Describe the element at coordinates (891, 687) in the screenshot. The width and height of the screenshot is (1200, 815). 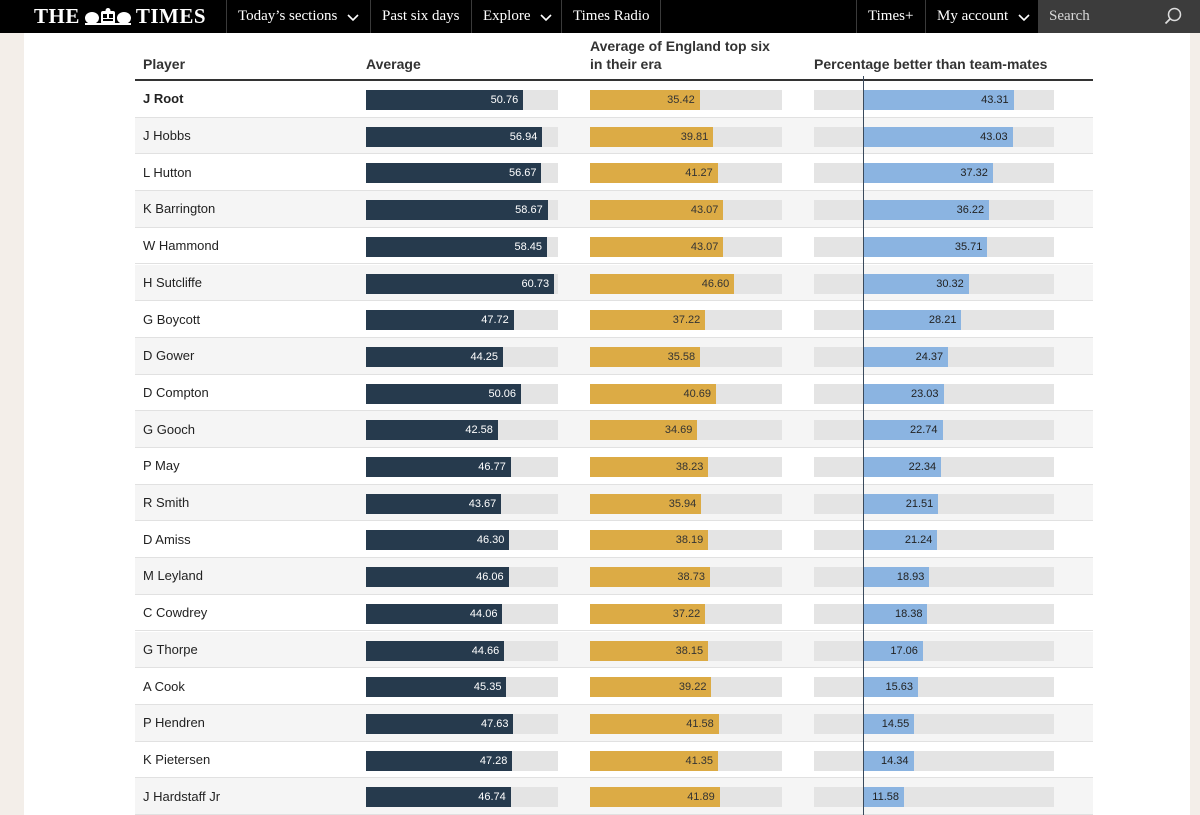
I see `pct-bar: 15.63` at that location.